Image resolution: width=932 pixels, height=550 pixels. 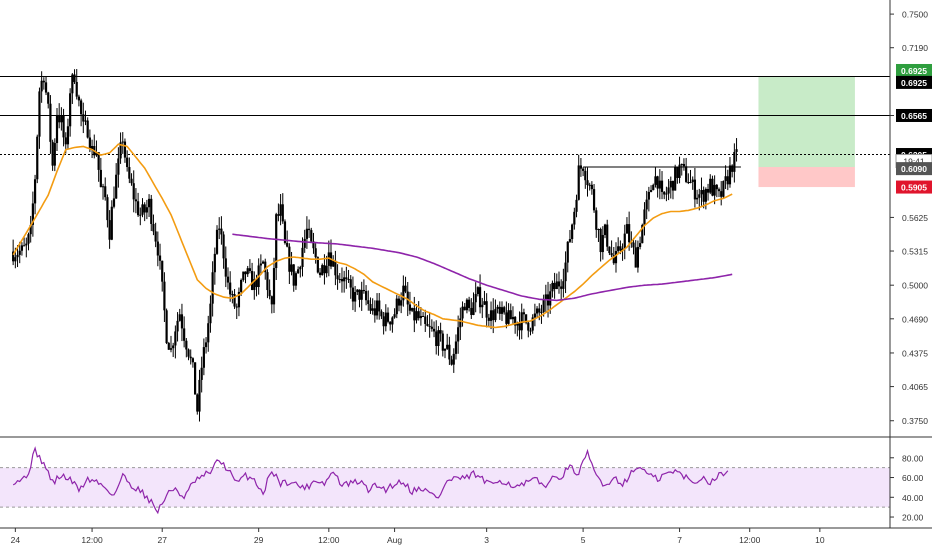 What do you see at coordinates (820, 540) in the screenshot?
I see `time-tick-label: 10` at bounding box center [820, 540].